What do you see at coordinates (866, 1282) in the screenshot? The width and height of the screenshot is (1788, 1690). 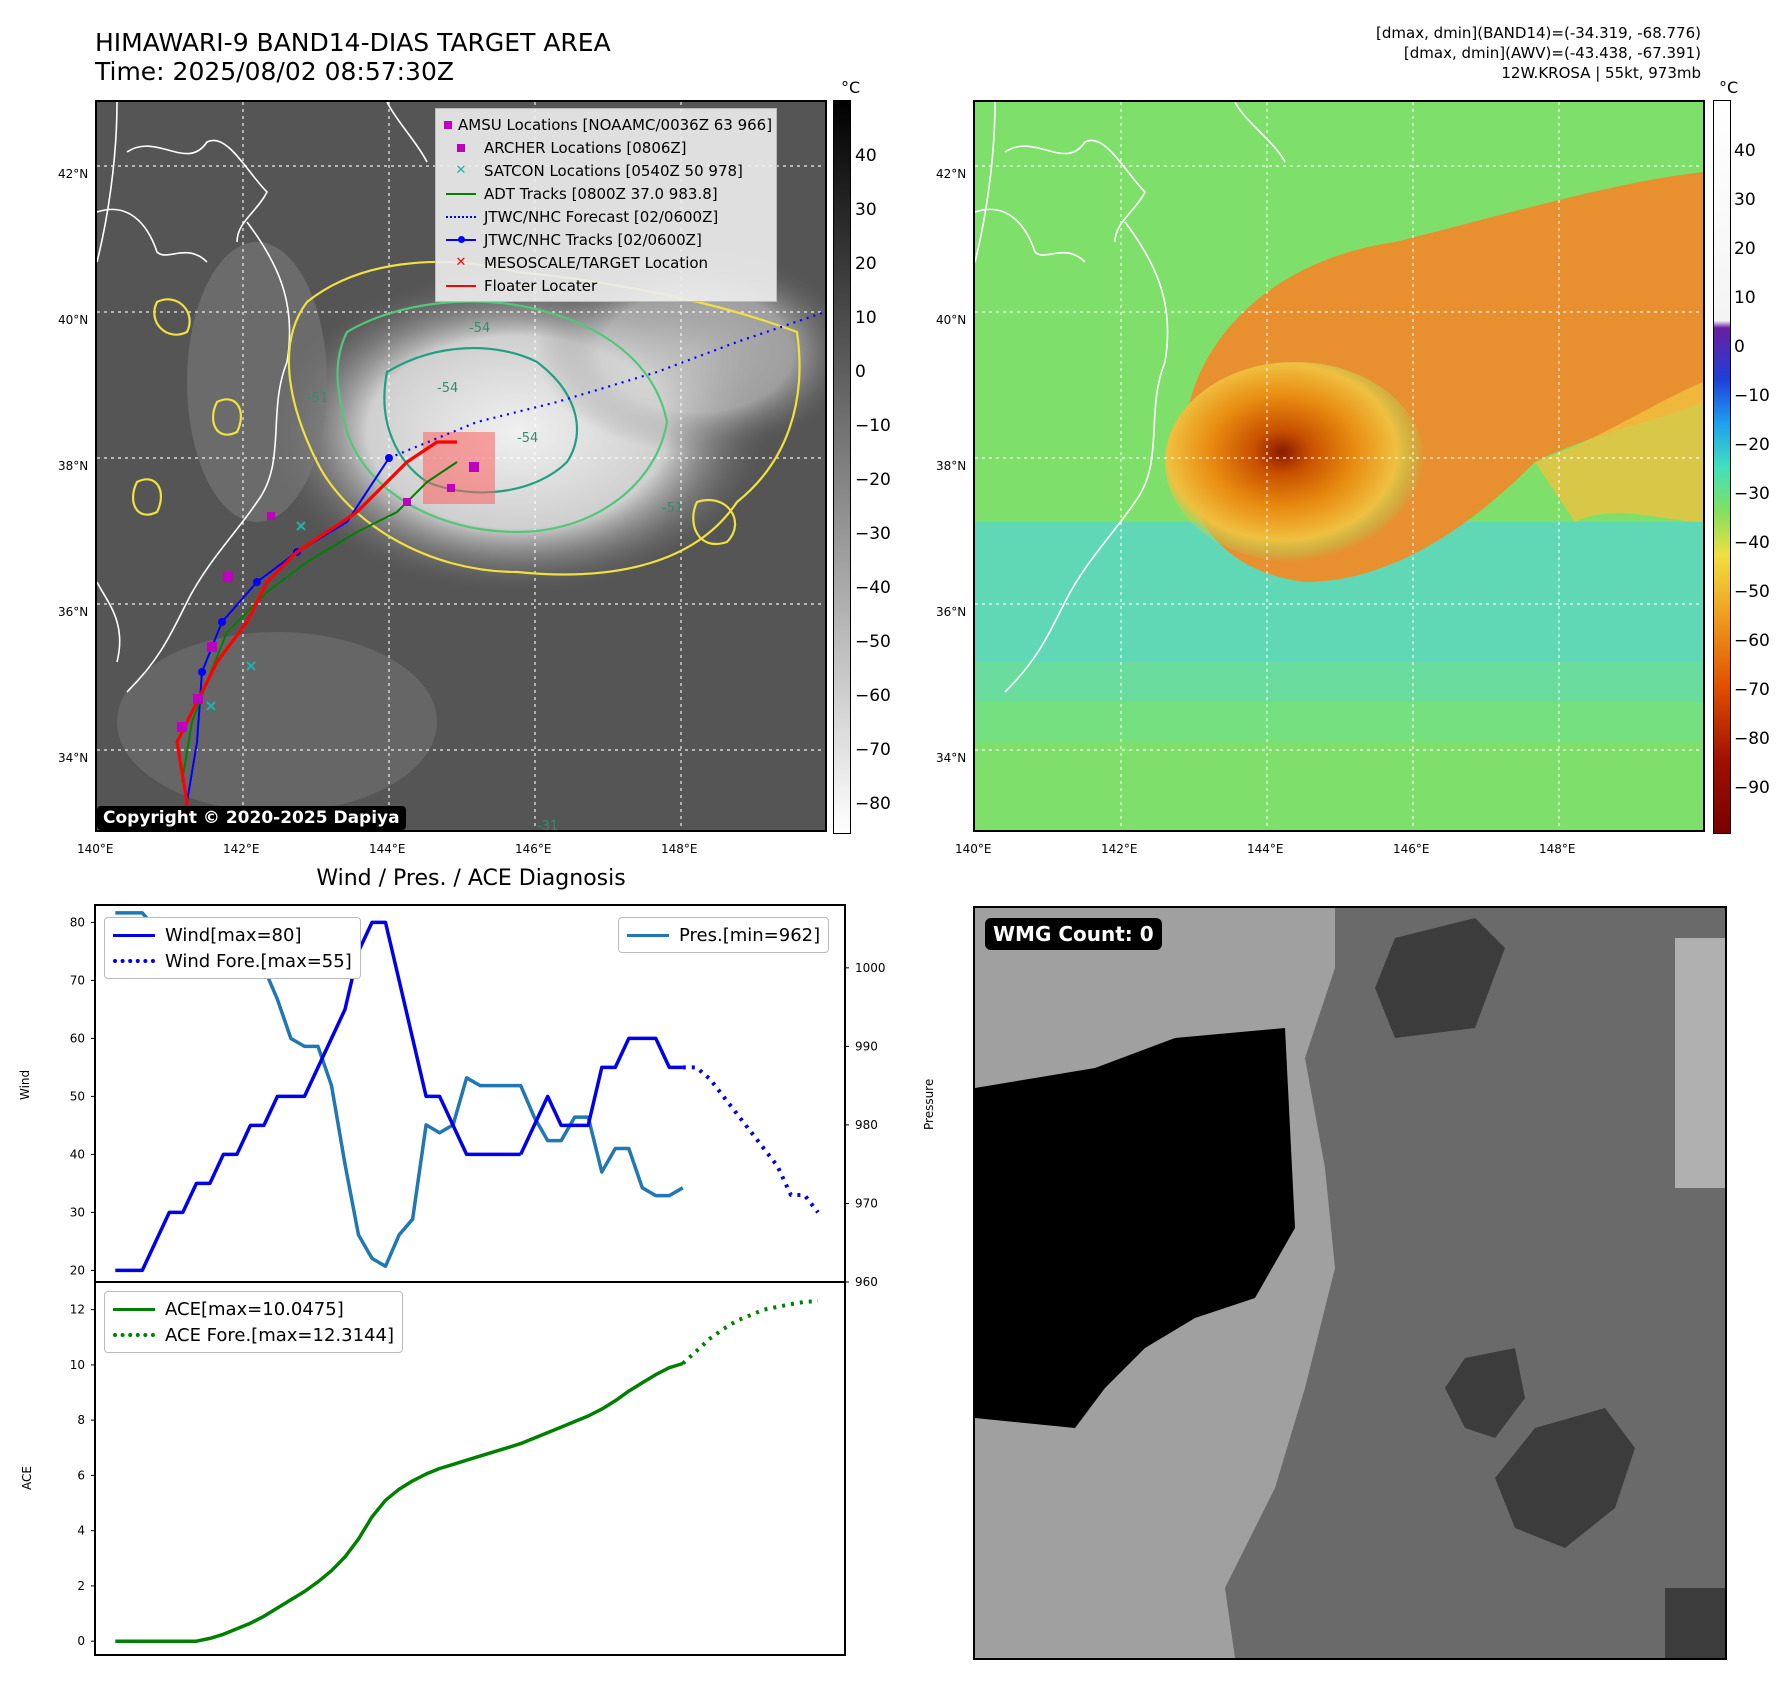 I see `pressure-tick-label: 960` at bounding box center [866, 1282].